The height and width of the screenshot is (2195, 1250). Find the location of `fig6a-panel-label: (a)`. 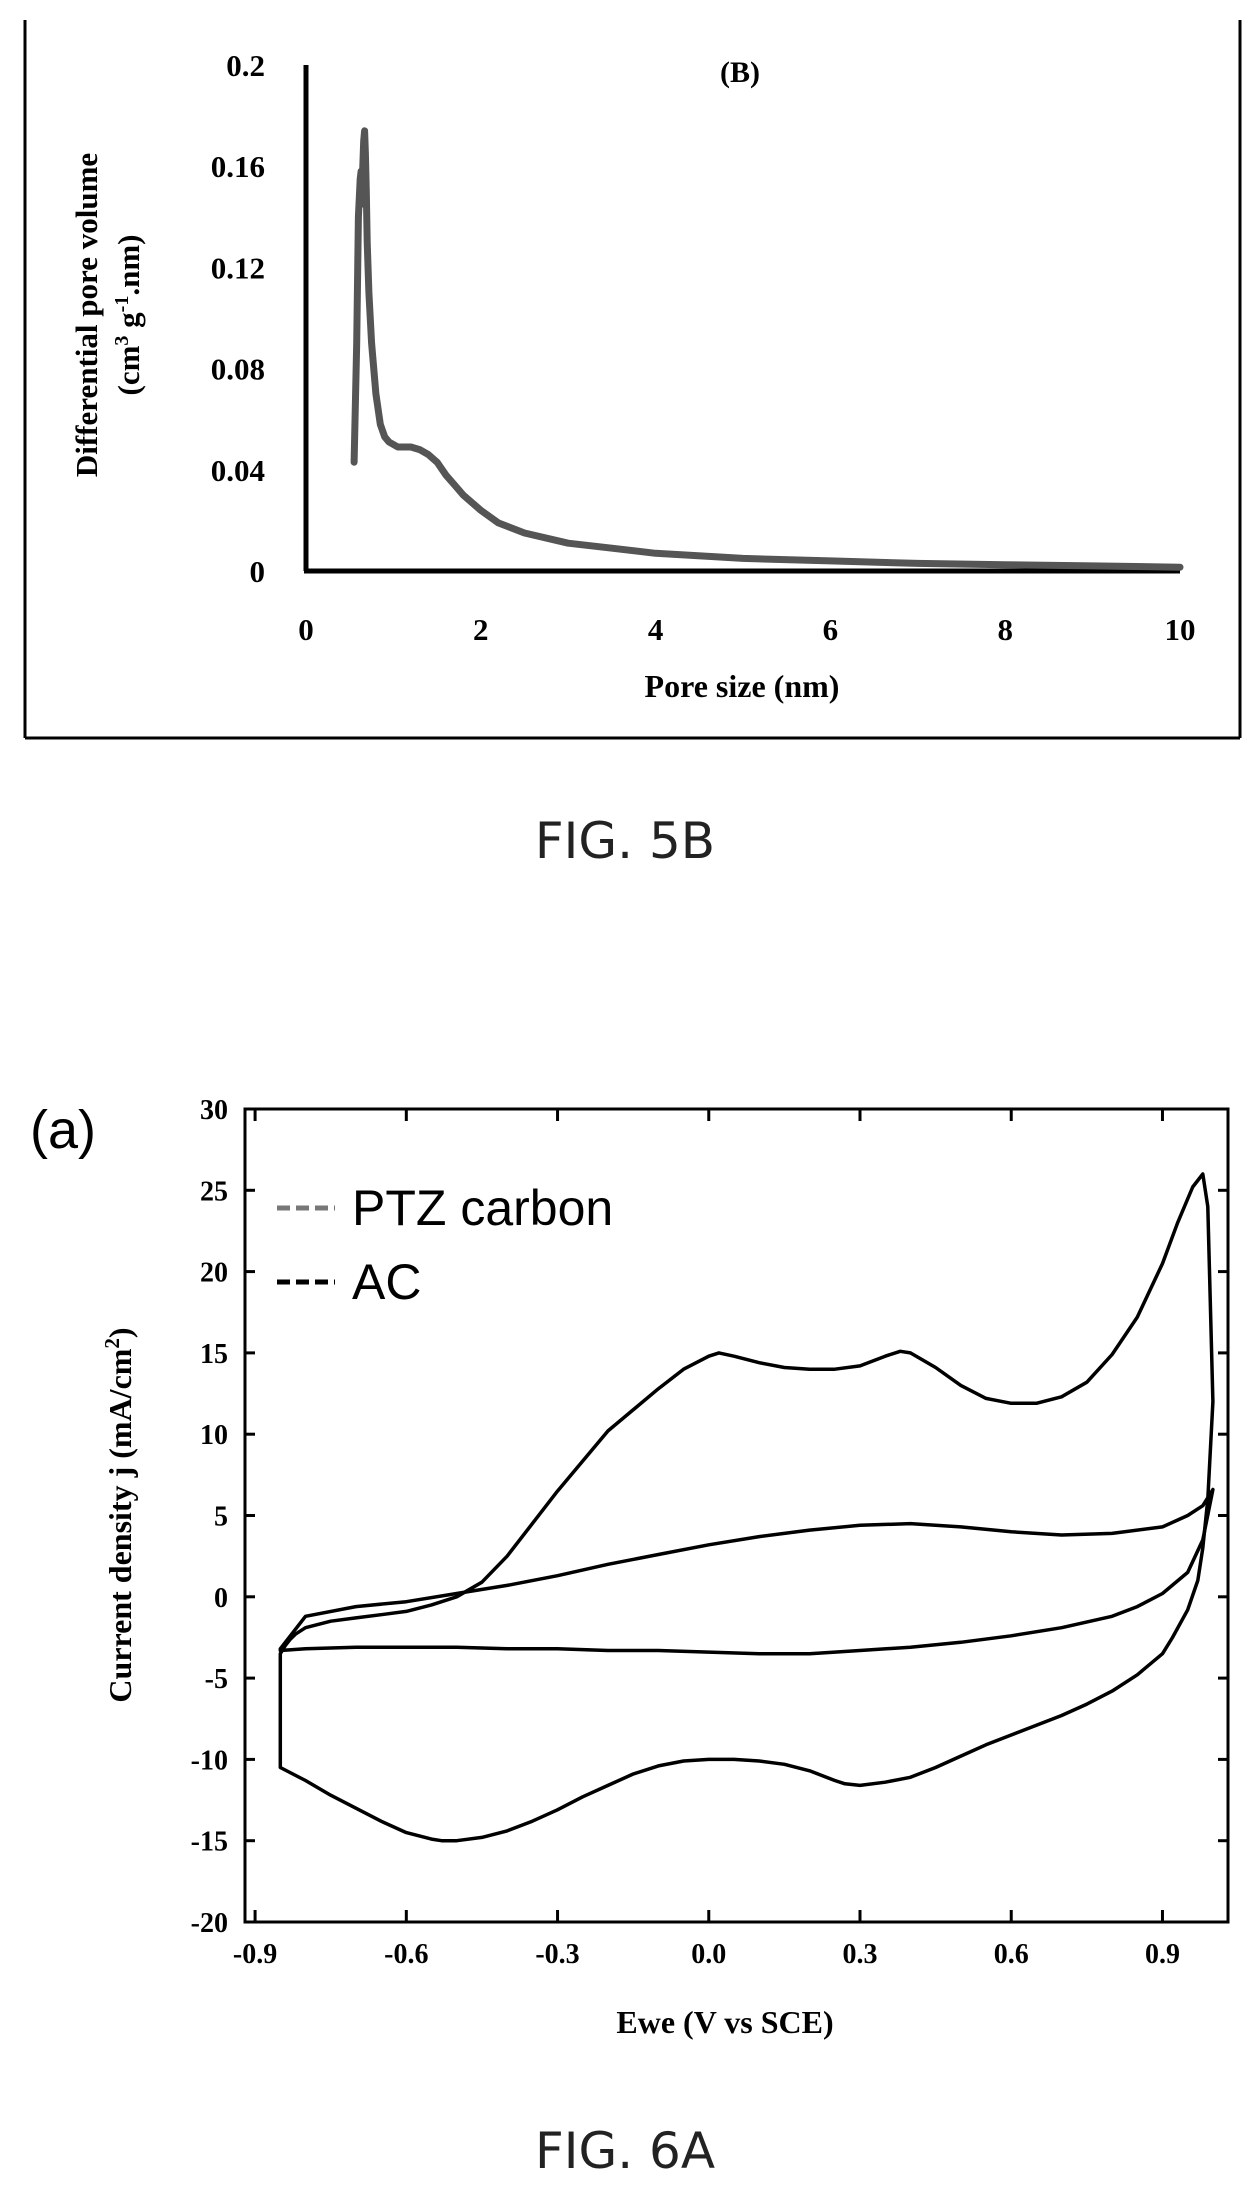

fig6a-panel-label: (a) is located at coordinates (63, 1130).